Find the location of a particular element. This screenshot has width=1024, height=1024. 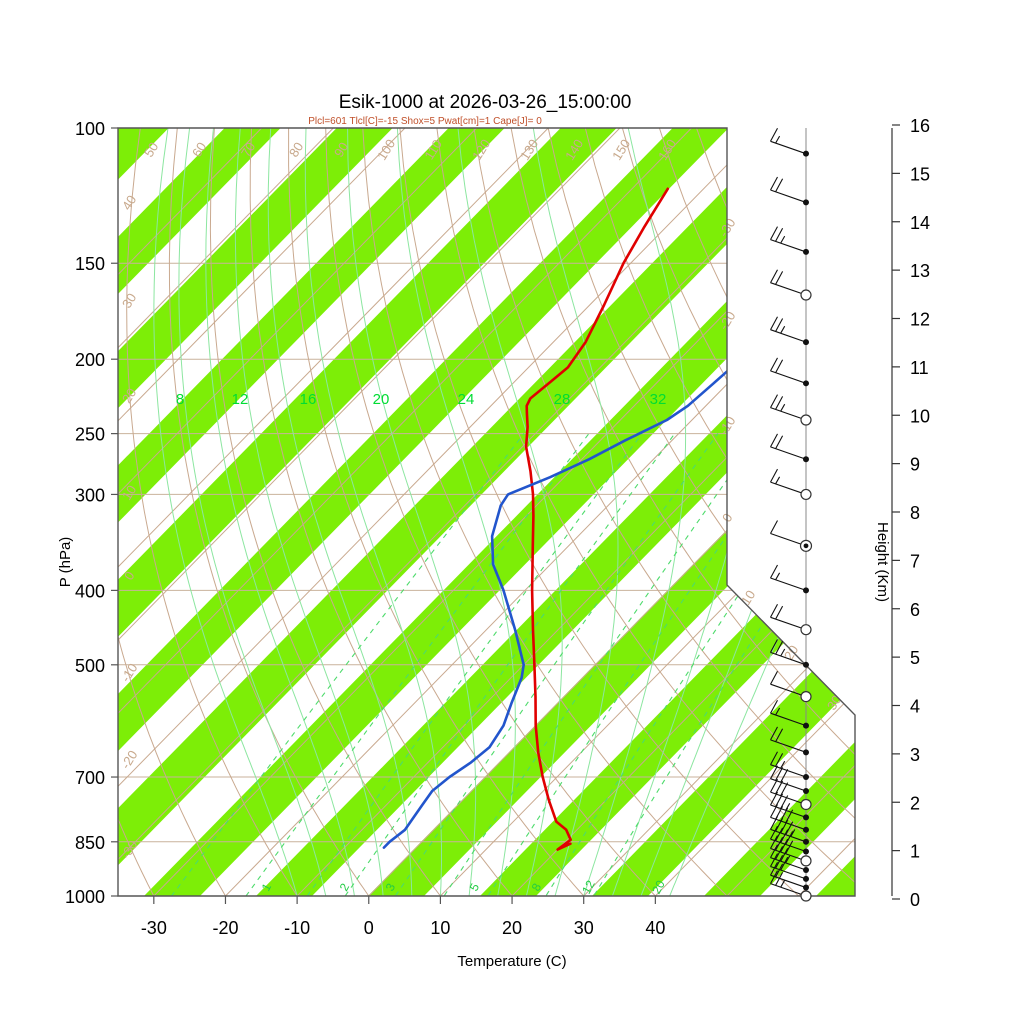

chart-label: 60 is located at coordinates (199, 150).